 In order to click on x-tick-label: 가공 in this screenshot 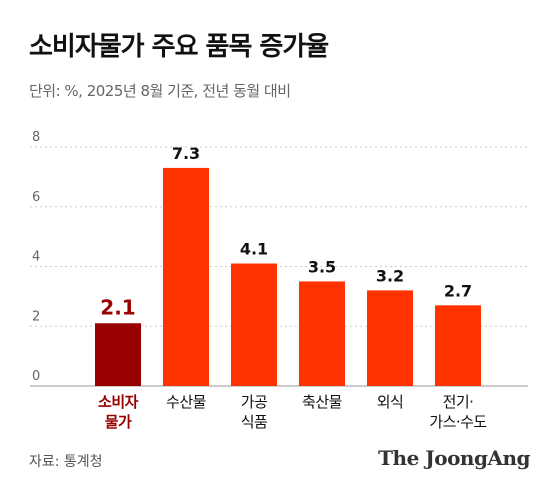, I will do `click(254, 402)`.